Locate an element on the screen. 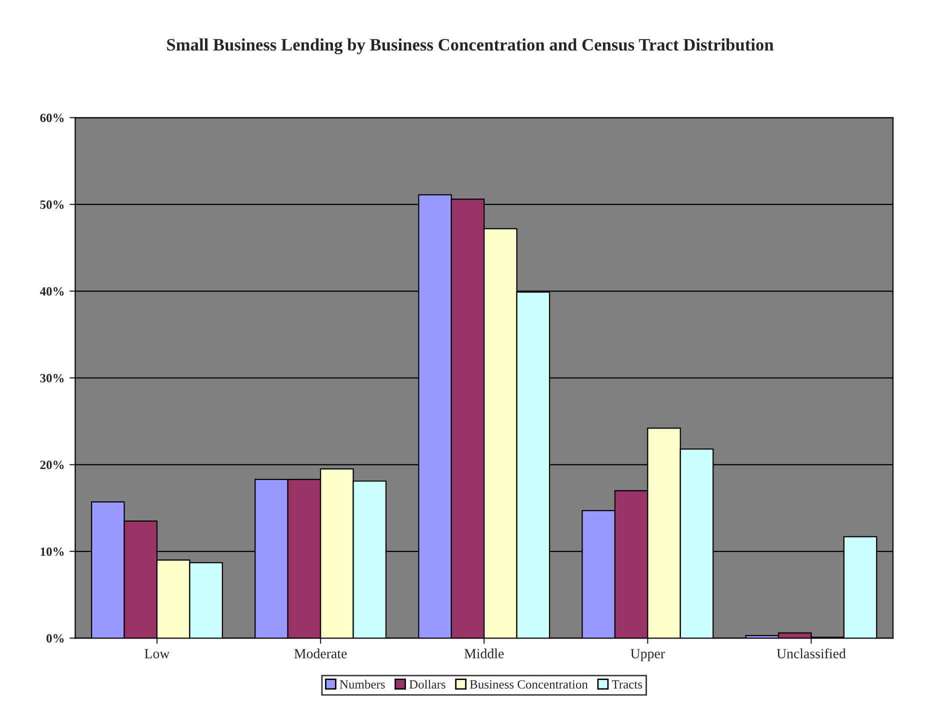  x-tick-label: Moderate is located at coordinates (320, 653).